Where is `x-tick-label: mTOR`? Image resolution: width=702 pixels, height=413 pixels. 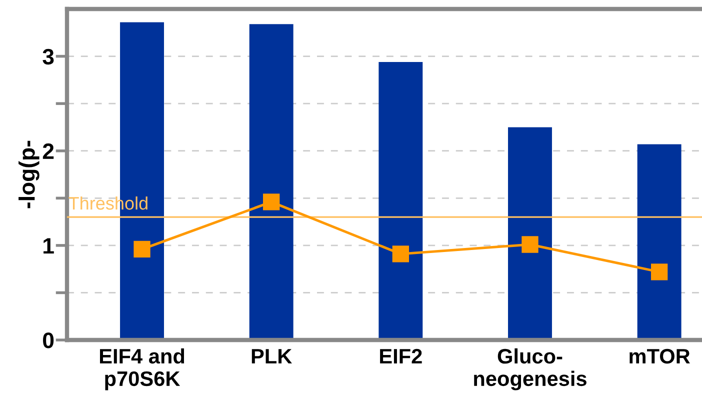
x-tick-label: mTOR is located at coordinates (660, 356).